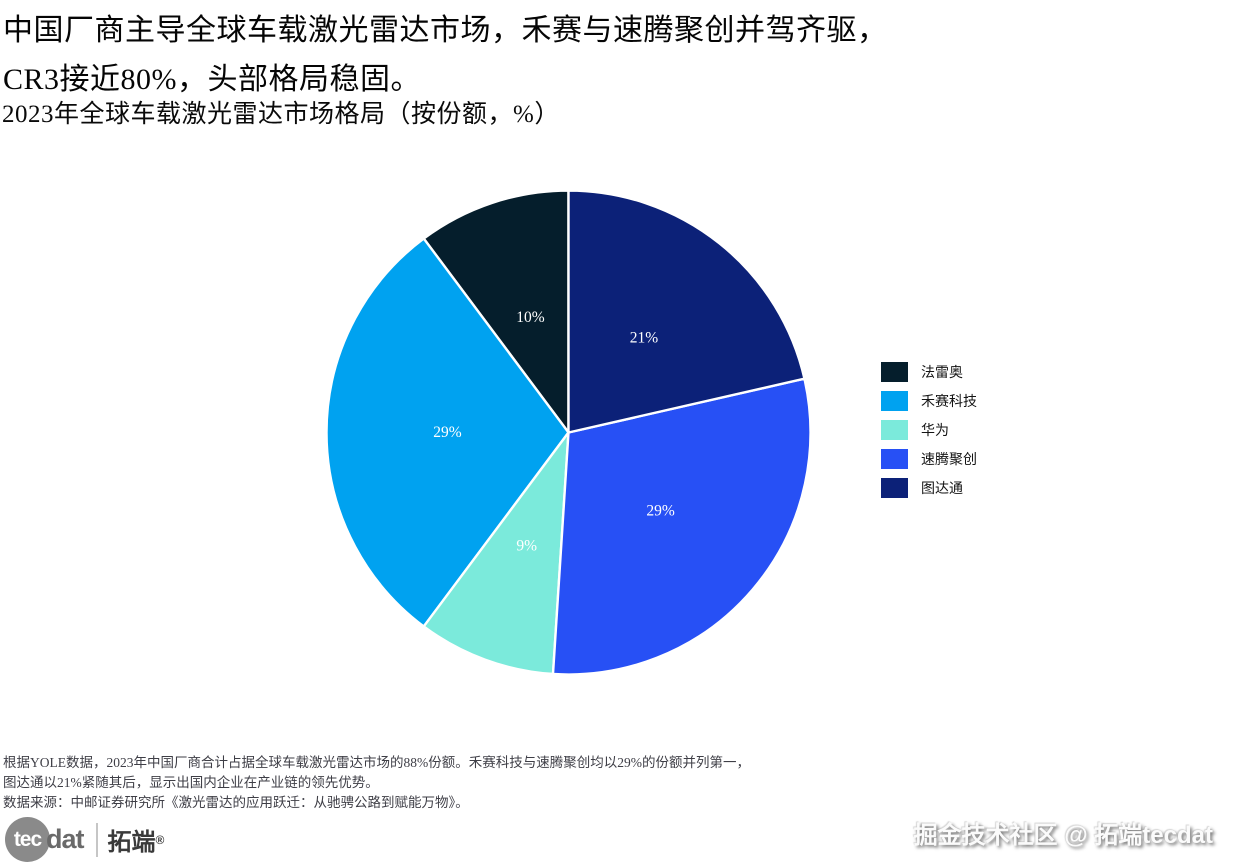  I want to click on pie-slice-label-1: 10%, so click(530, 317).